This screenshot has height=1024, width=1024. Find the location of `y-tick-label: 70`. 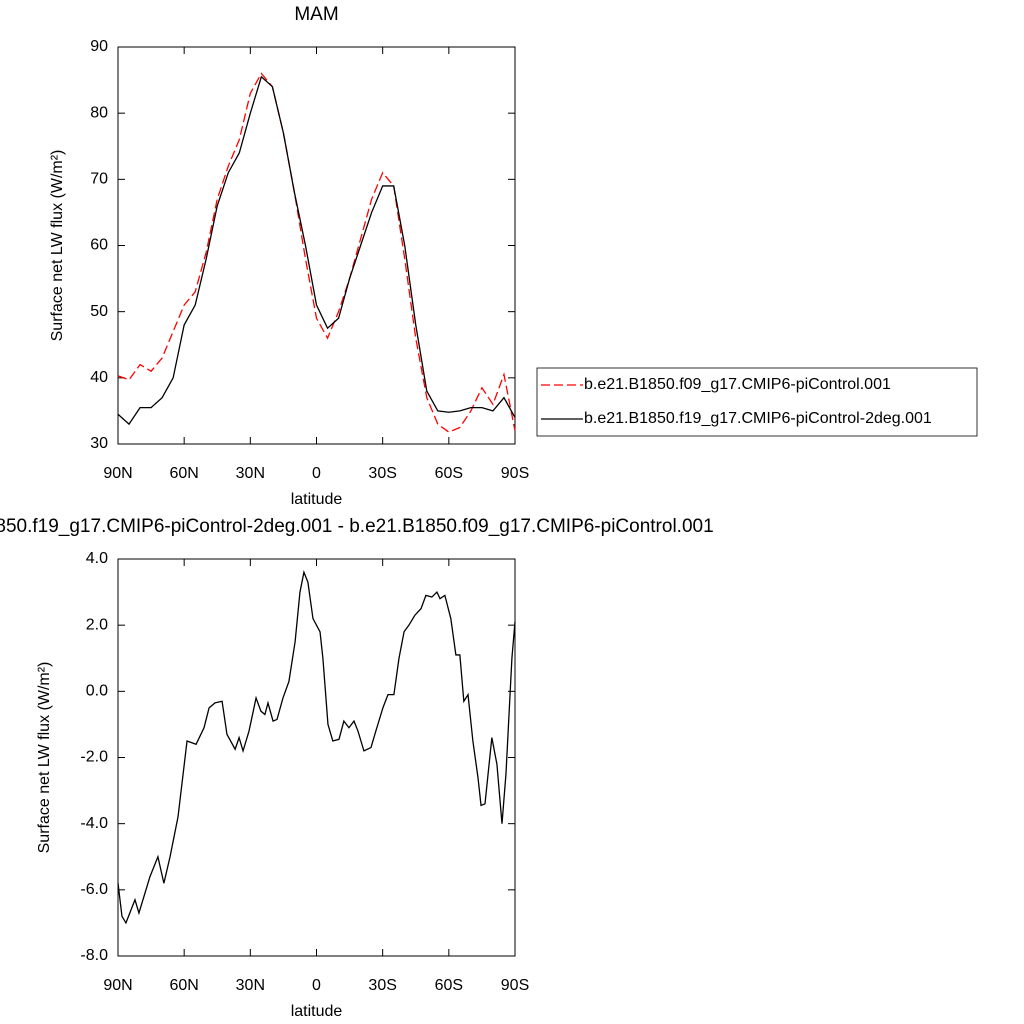

y-tick-label: 70 is located at coordinates (99, 179).